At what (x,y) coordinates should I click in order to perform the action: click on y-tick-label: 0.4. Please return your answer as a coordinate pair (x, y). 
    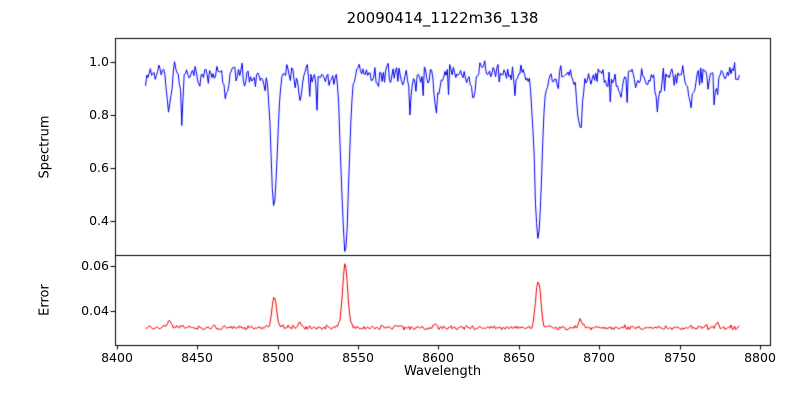
    Looking at the image, I should click on (99, 220).